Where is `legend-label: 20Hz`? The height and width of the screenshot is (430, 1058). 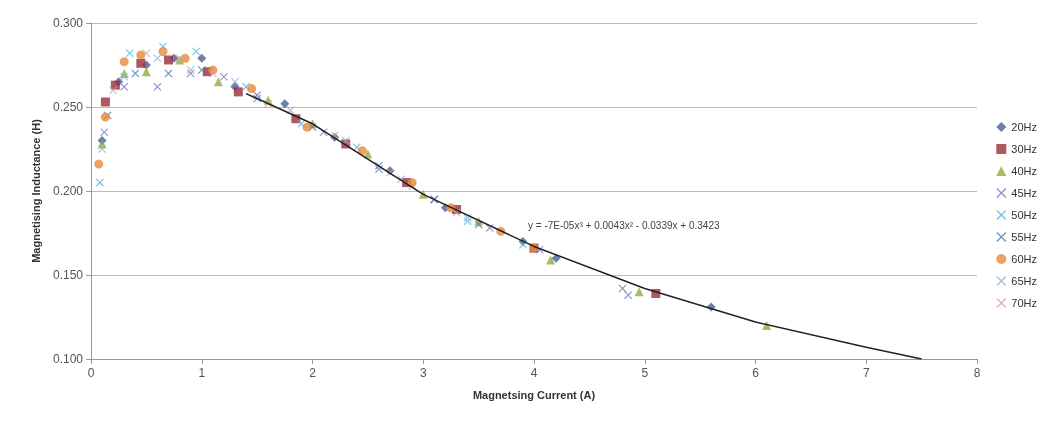 legend-label: 20Hz is located at coordinates (1024, 127).